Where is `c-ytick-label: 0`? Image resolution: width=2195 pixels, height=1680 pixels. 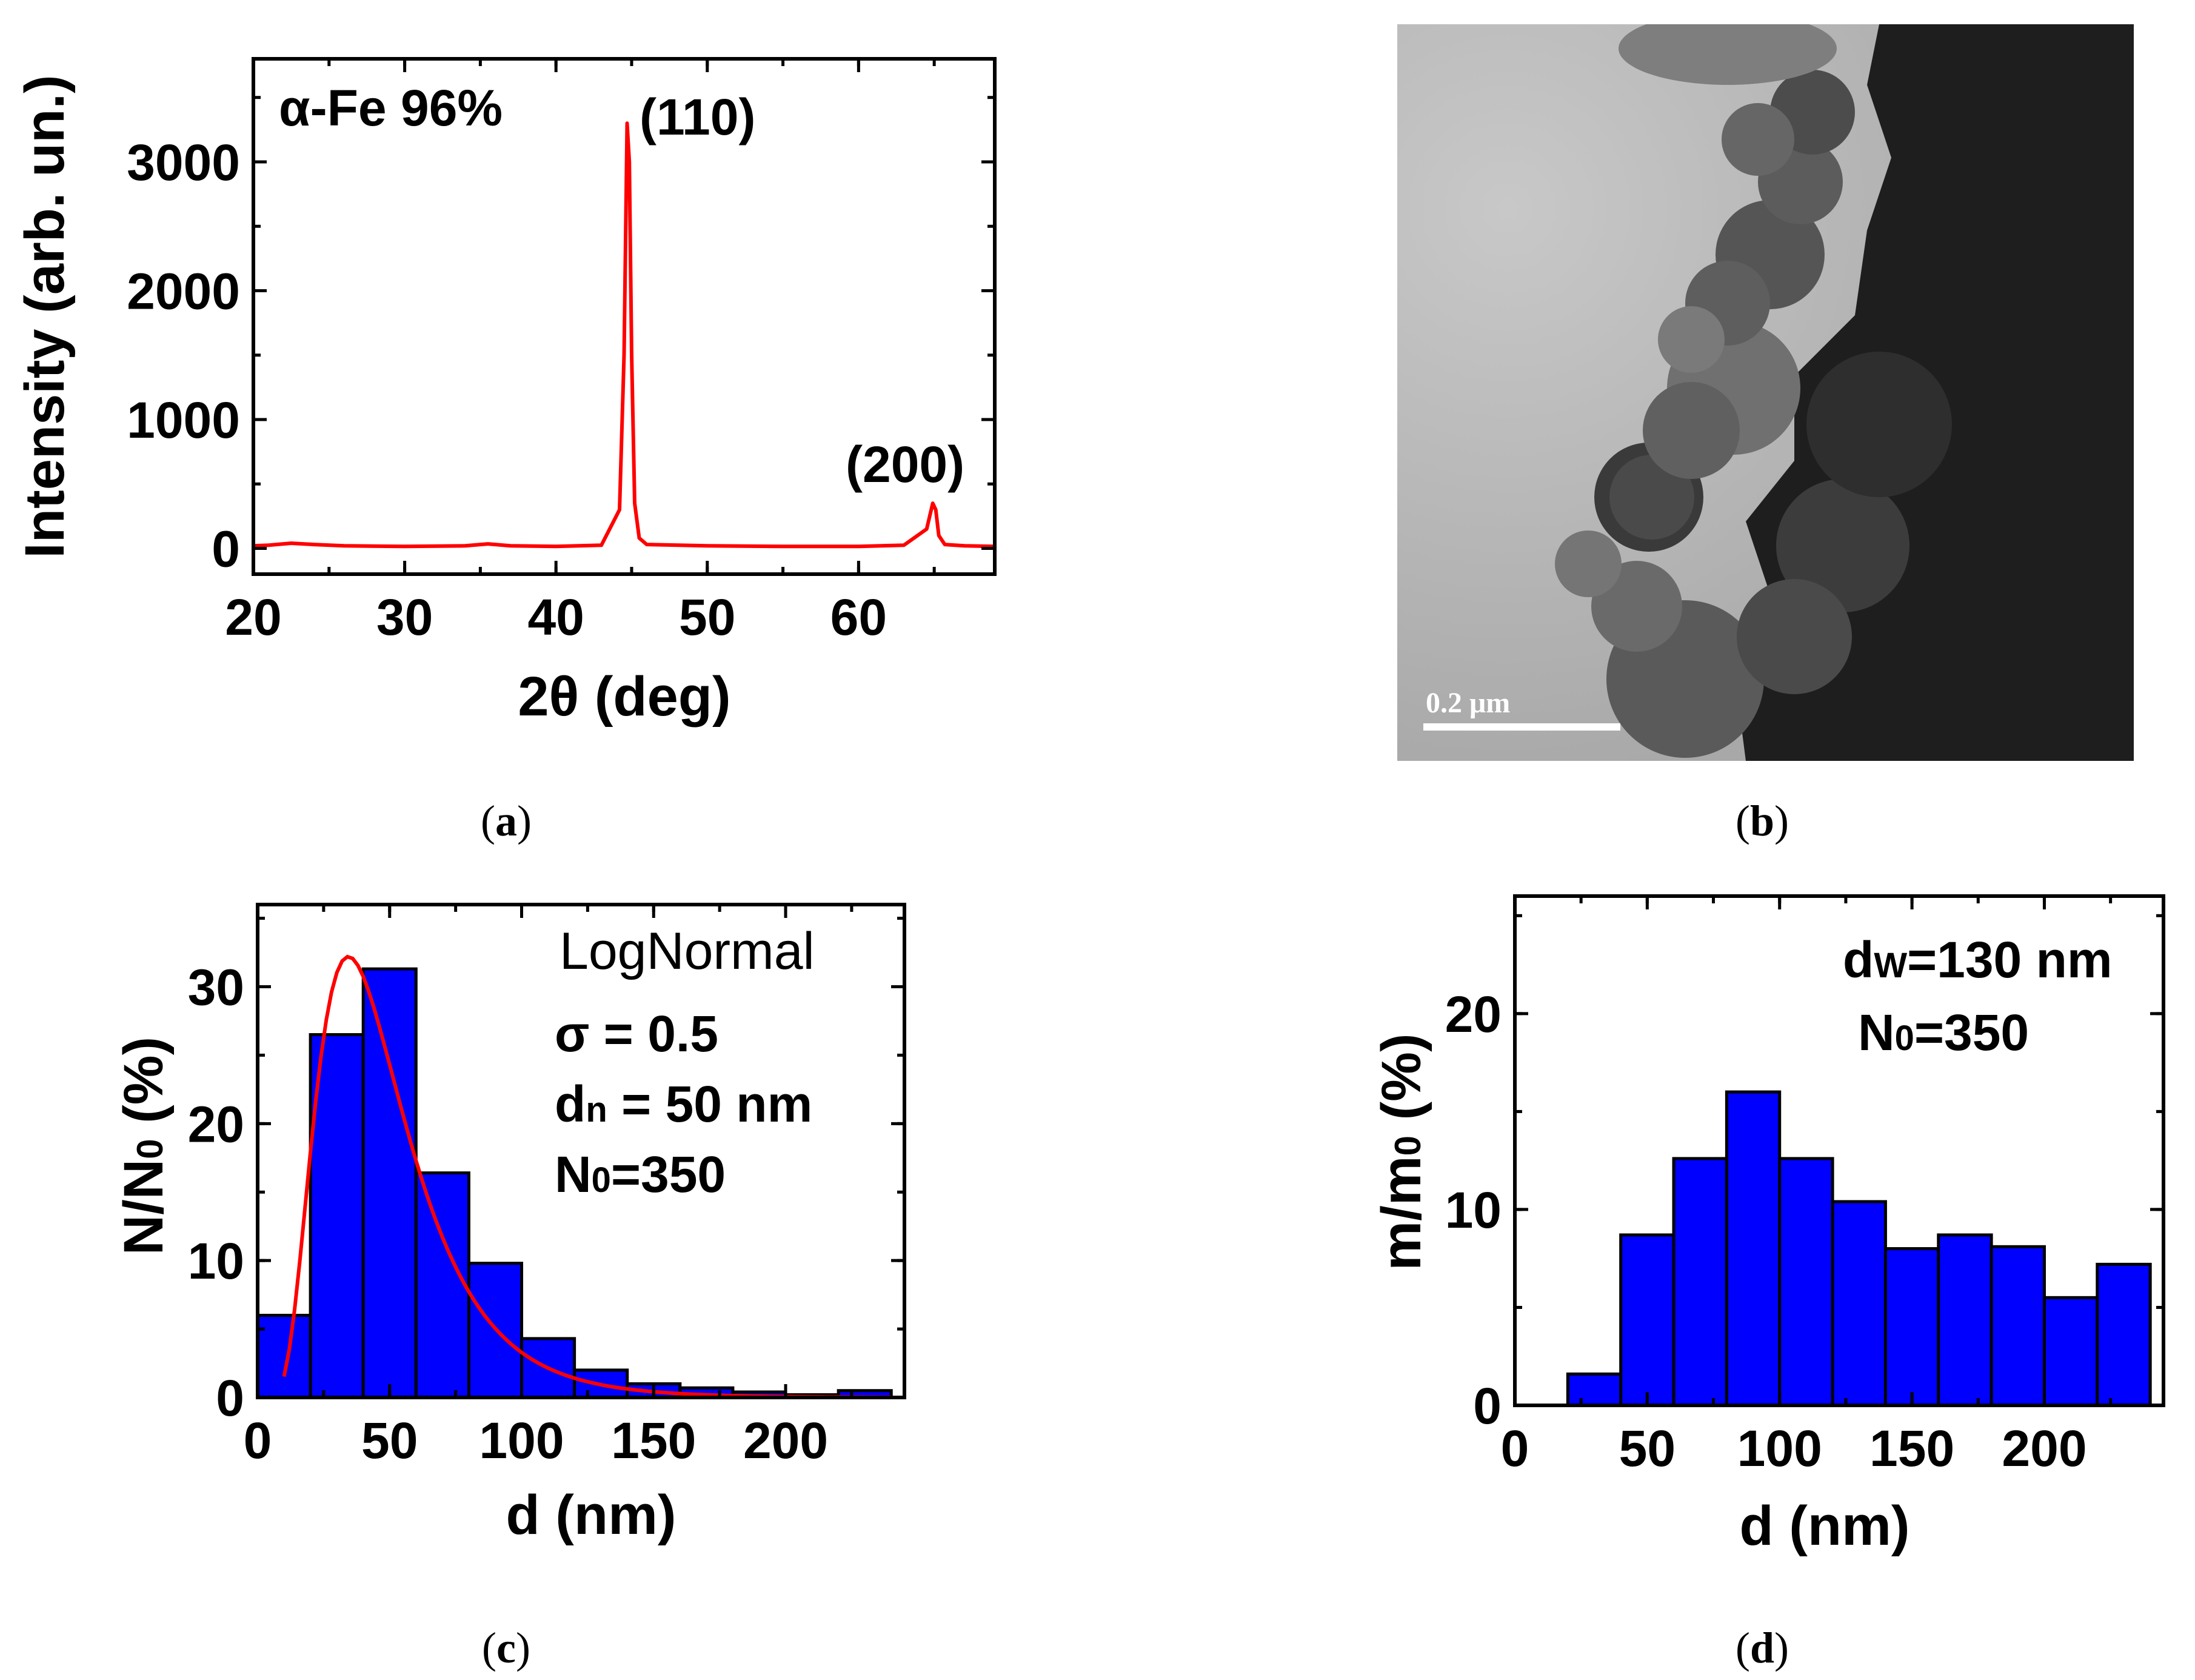 c-ytick-label: 0 is located at coordinates (230, 1398).